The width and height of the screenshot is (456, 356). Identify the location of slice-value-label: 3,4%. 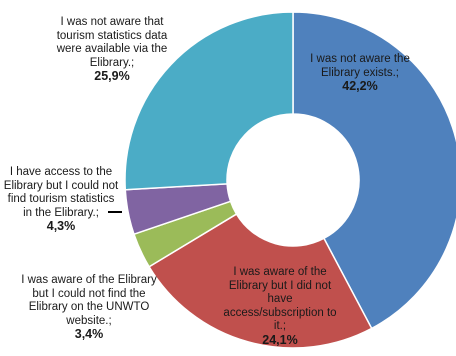
(89, 334).